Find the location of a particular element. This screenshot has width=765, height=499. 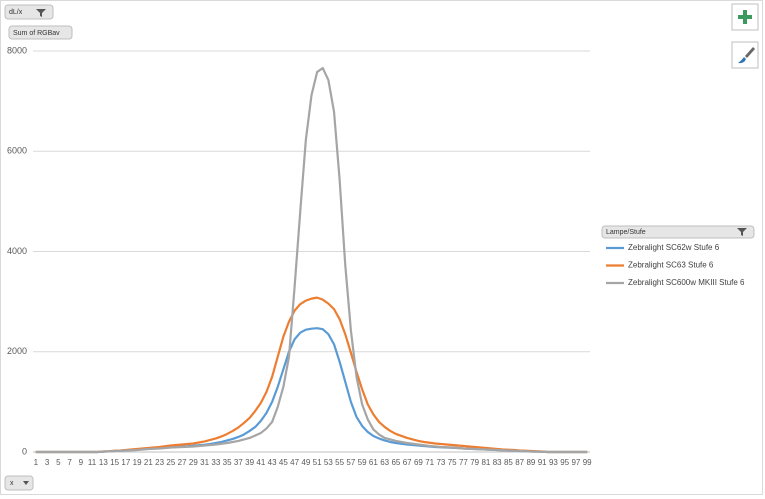

x-tick-label: 87 is located at coordinates (519, 462).